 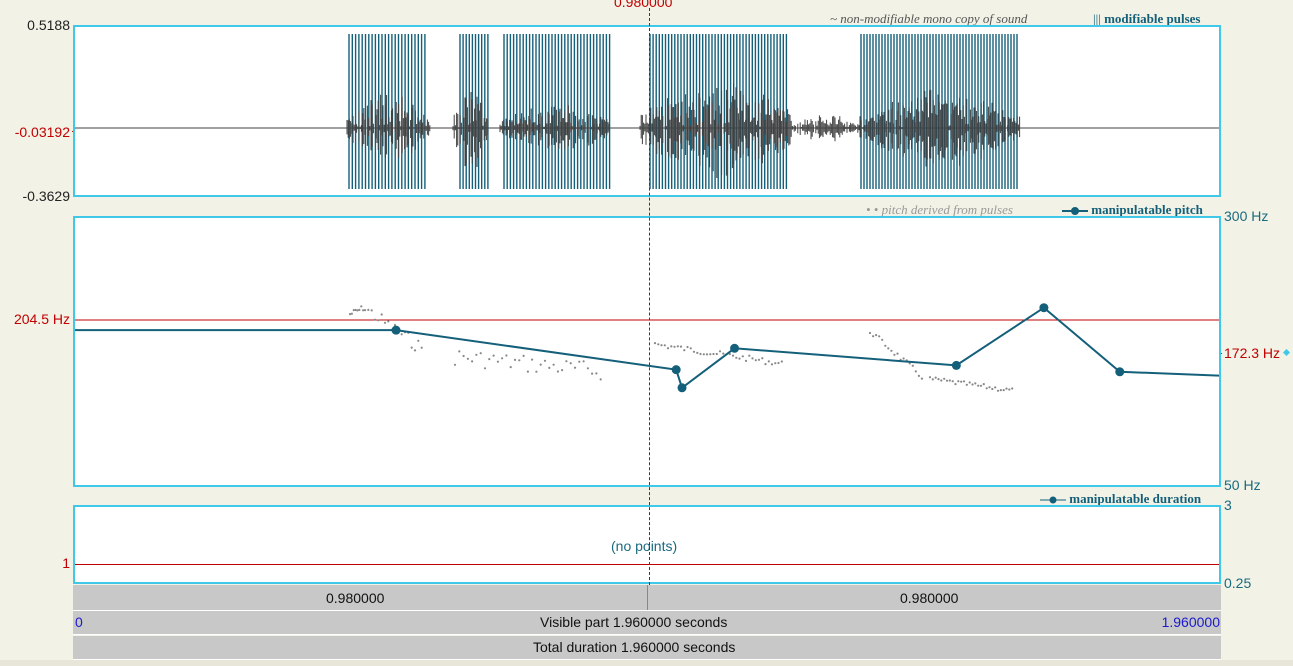 What do you see at coordinates (48, 25) in the screenshot?
I see `sound-y-top: 0.5188` at bounding box center [48, 25].